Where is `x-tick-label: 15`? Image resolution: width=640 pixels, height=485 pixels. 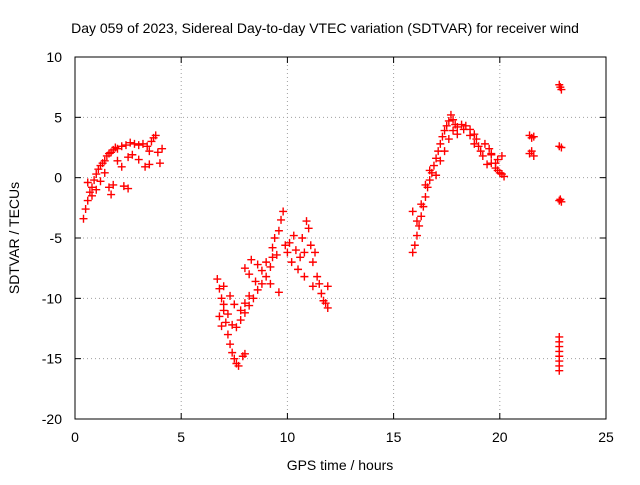
x-tick-label: 15 is located at coordinates (394, 437).